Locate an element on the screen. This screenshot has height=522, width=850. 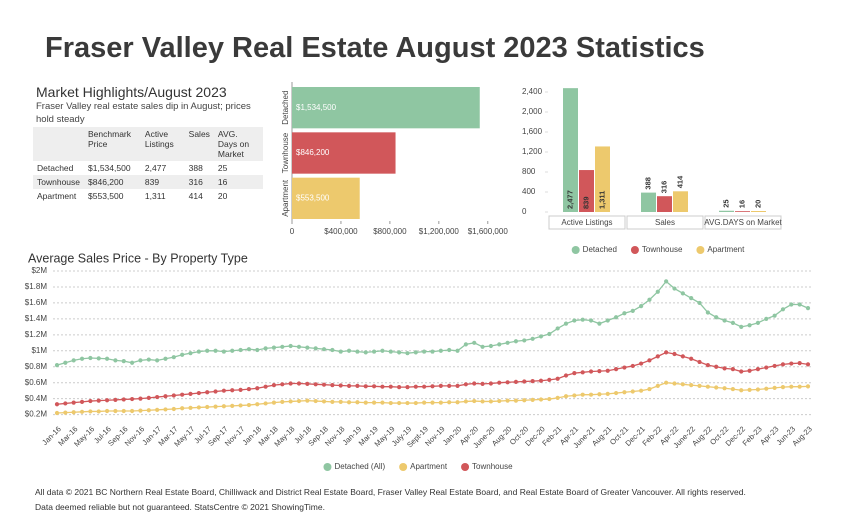
table-cell: $1,534,500 is located at coordinates (109, 168).